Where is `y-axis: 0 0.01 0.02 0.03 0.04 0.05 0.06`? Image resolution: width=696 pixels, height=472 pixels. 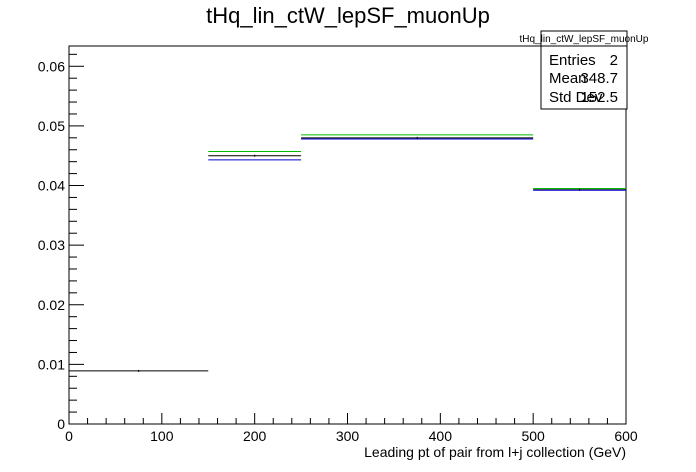 y-axis: 0 0.01 0.02 0.03 0.04 0.05 0.06 is located at coordinates (61, 242).